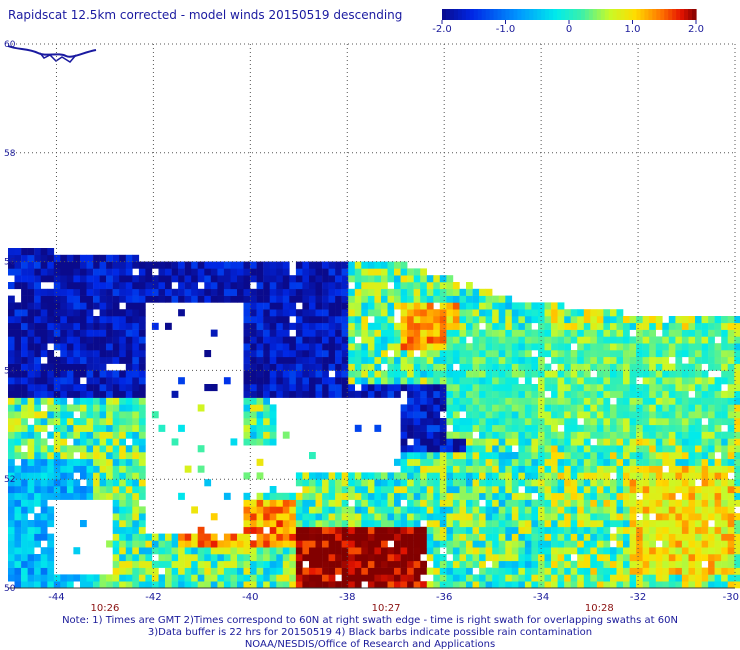 The image size is (740, 650). Describe the element at coordinates (523, 14) in the screenshot. I see `colorbar-cell` at that location.